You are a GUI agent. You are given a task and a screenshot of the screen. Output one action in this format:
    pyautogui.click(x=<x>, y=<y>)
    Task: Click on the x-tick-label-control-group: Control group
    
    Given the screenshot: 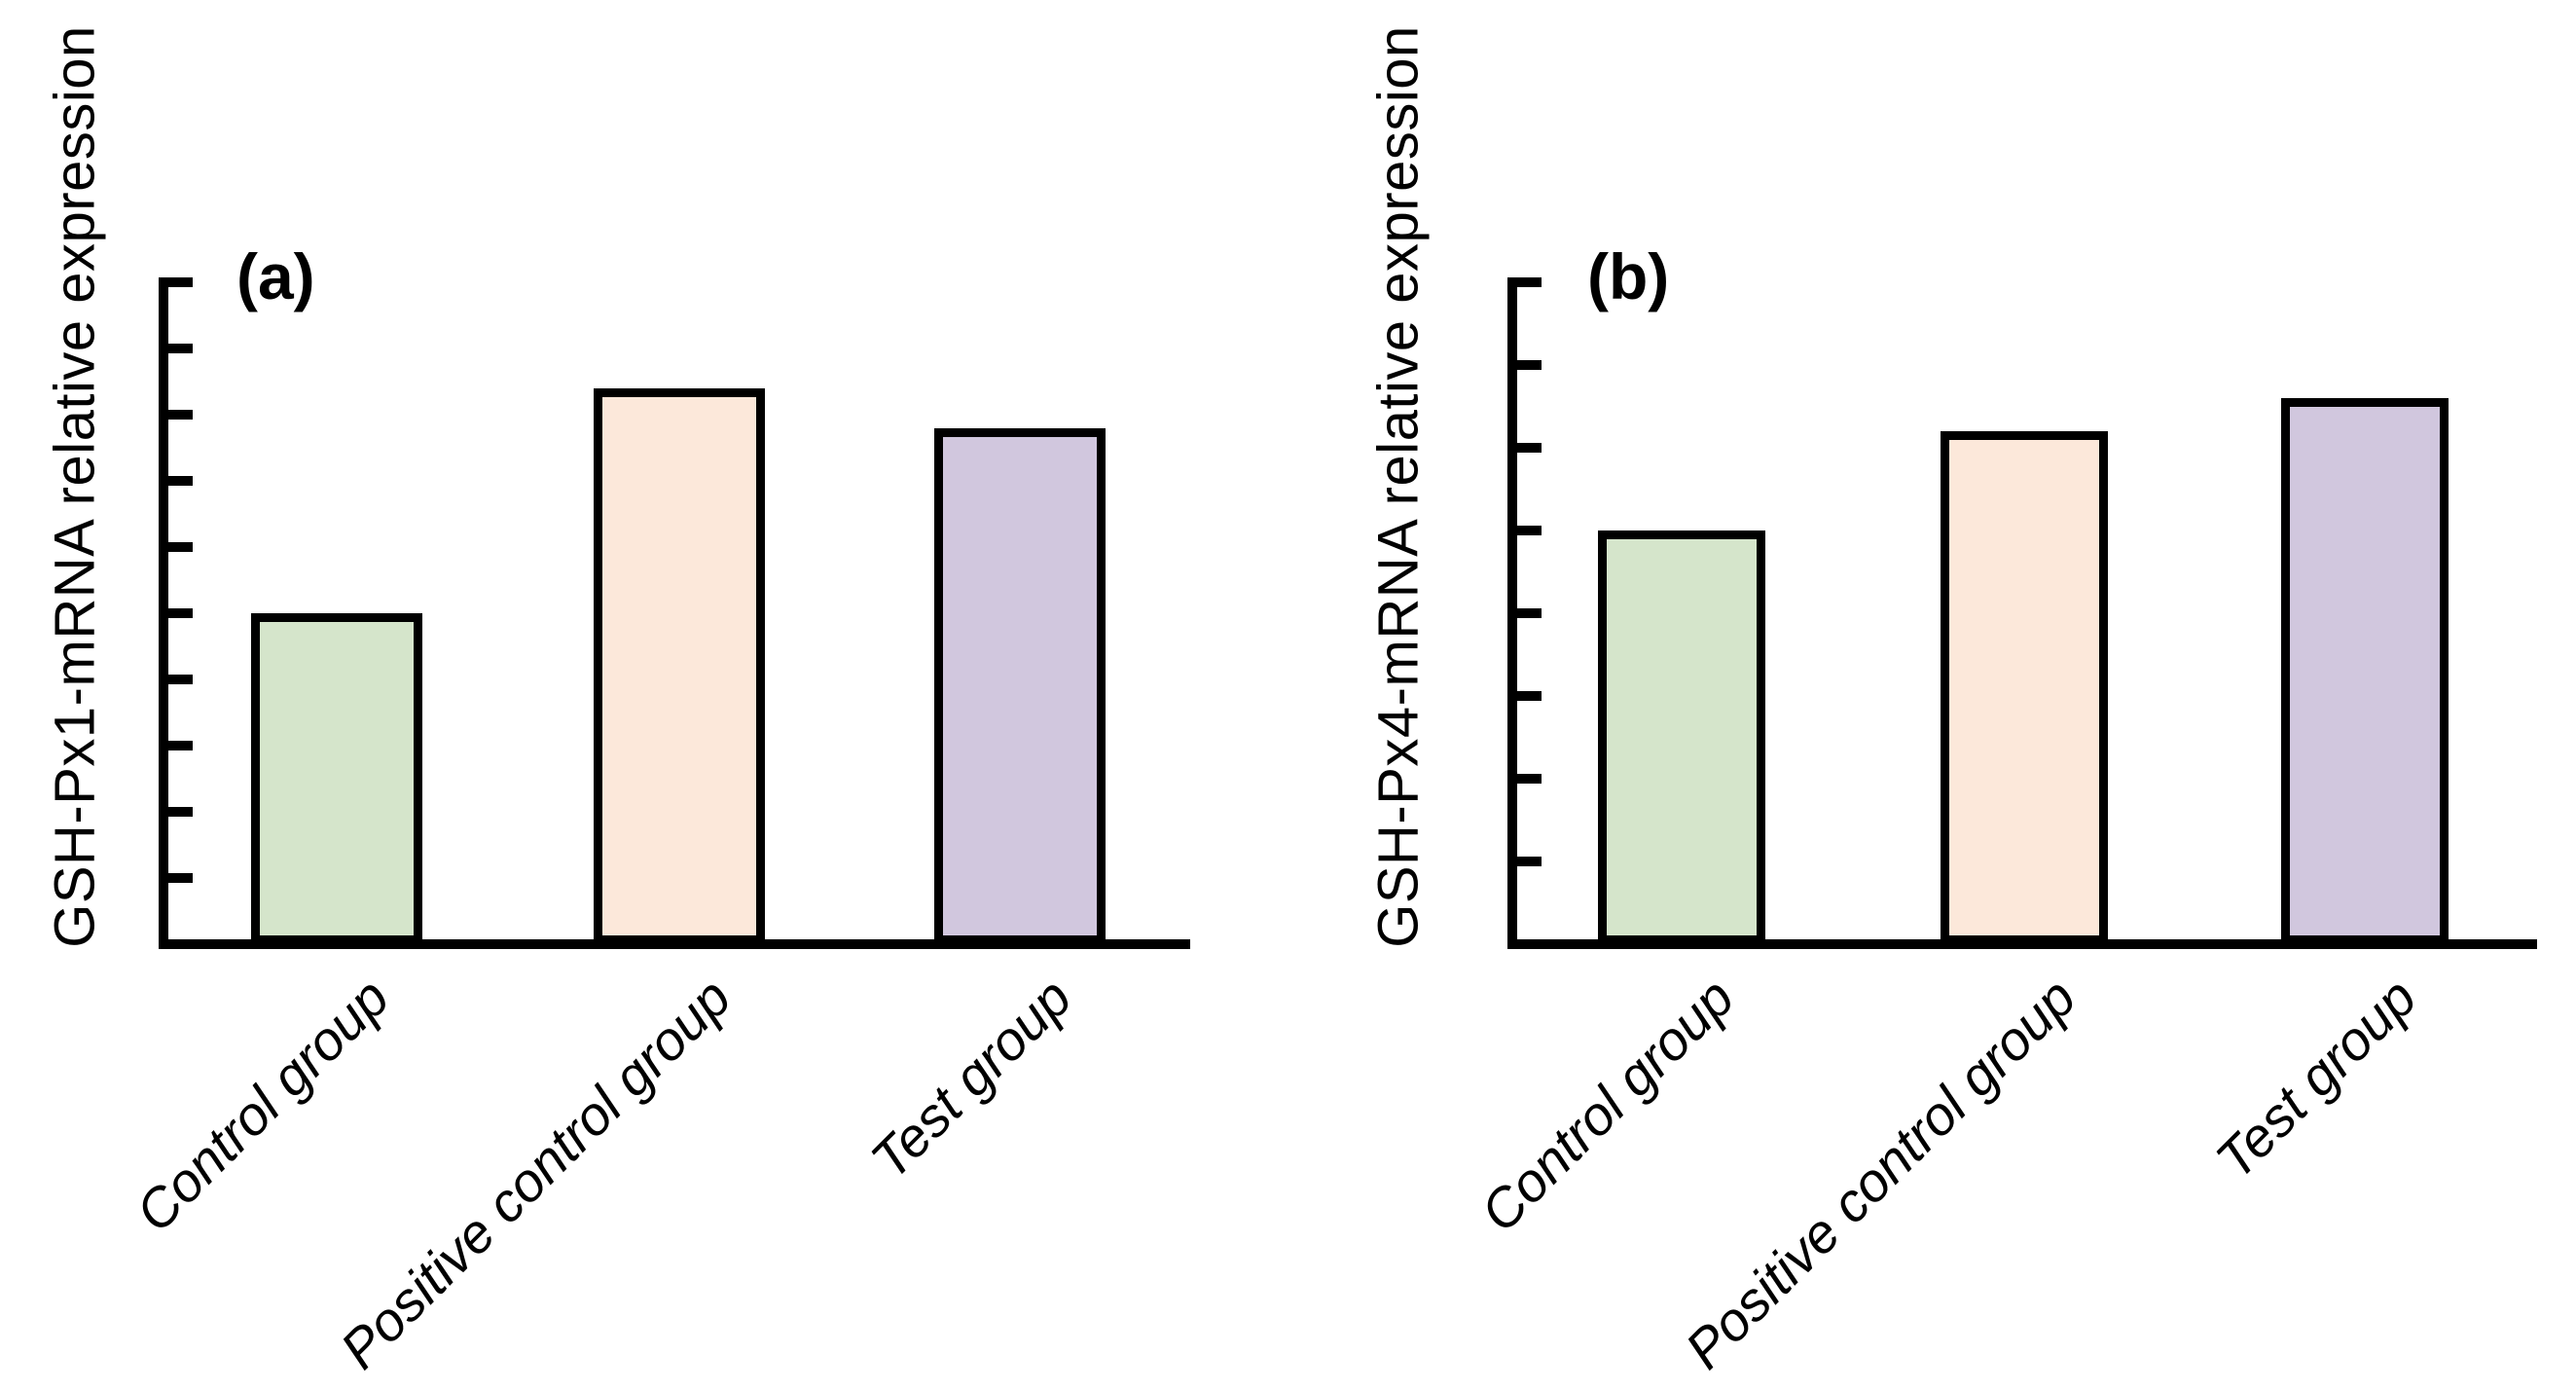 What is the action you would take?
    pyautogui.click(x=1607, y=1105)
    